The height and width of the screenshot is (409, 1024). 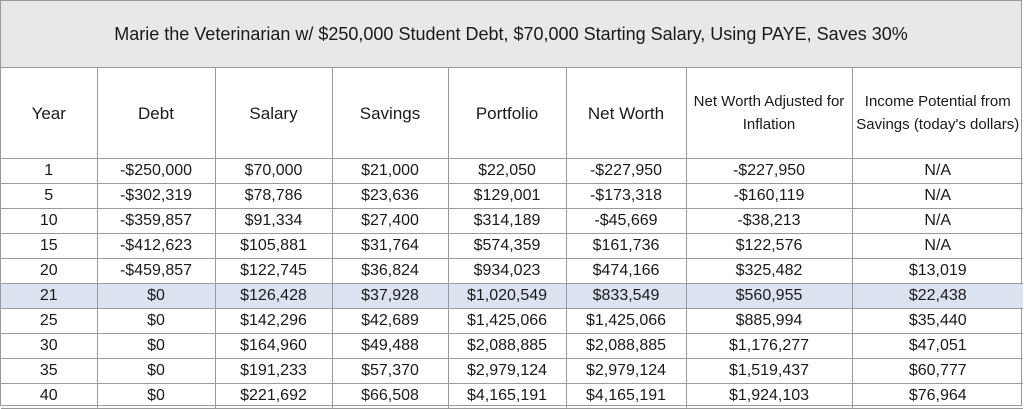 I want to click on cell-net-worth: -$227,950, so click(x=626, y=171).